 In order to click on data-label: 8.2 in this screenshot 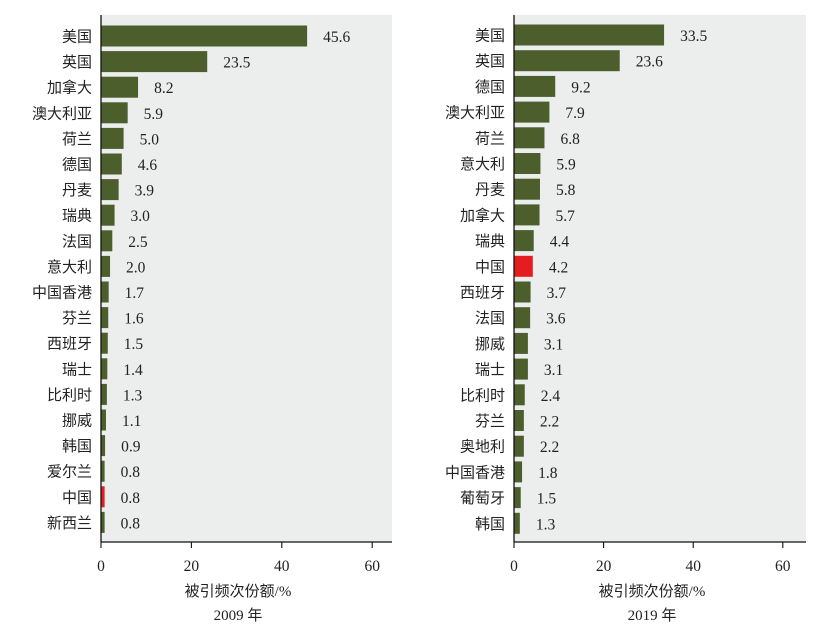, I will do `click(163, 88)`.